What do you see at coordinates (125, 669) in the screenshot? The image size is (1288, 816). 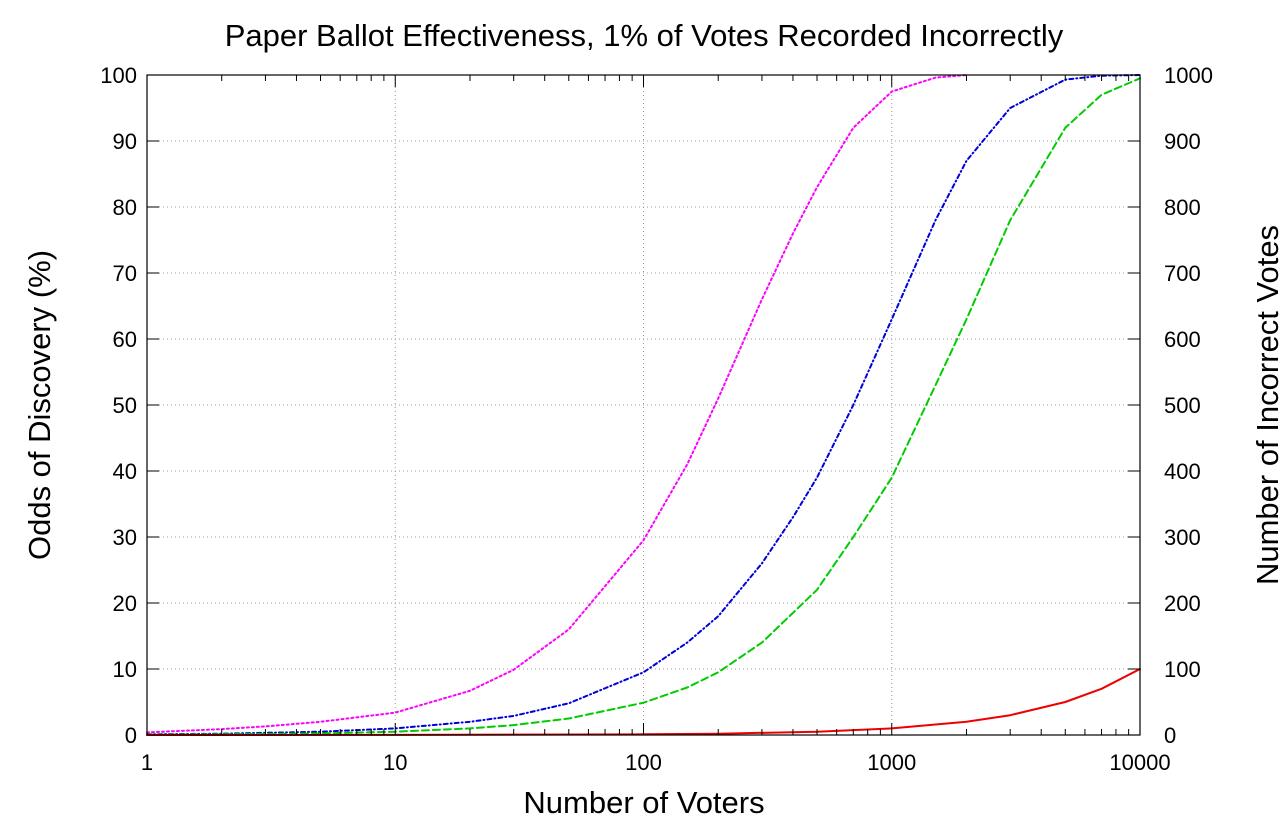 I see `y-tick-label: 10` at bounding box center [125, 669].